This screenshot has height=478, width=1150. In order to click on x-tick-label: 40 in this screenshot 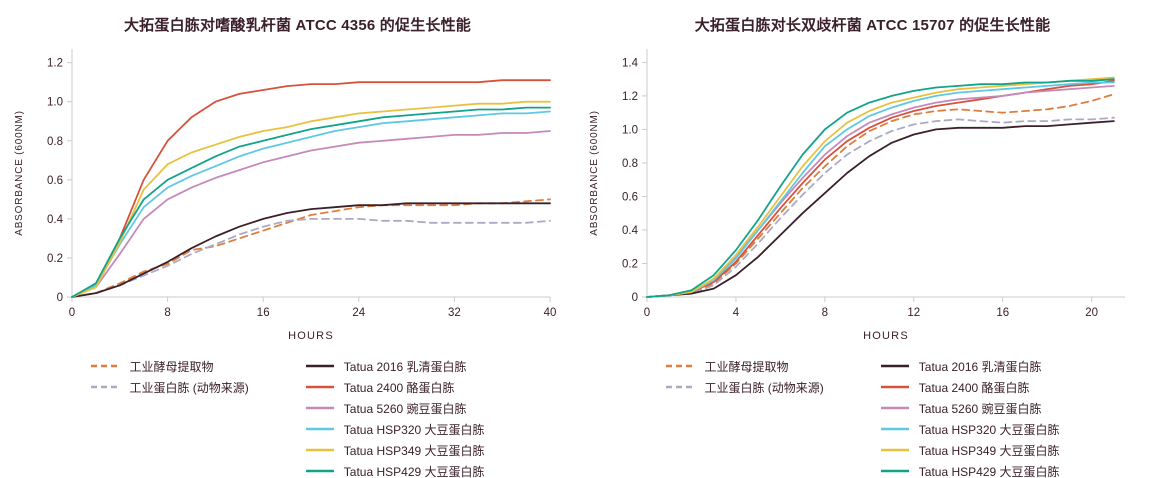, I will do `click(549, 313)`.